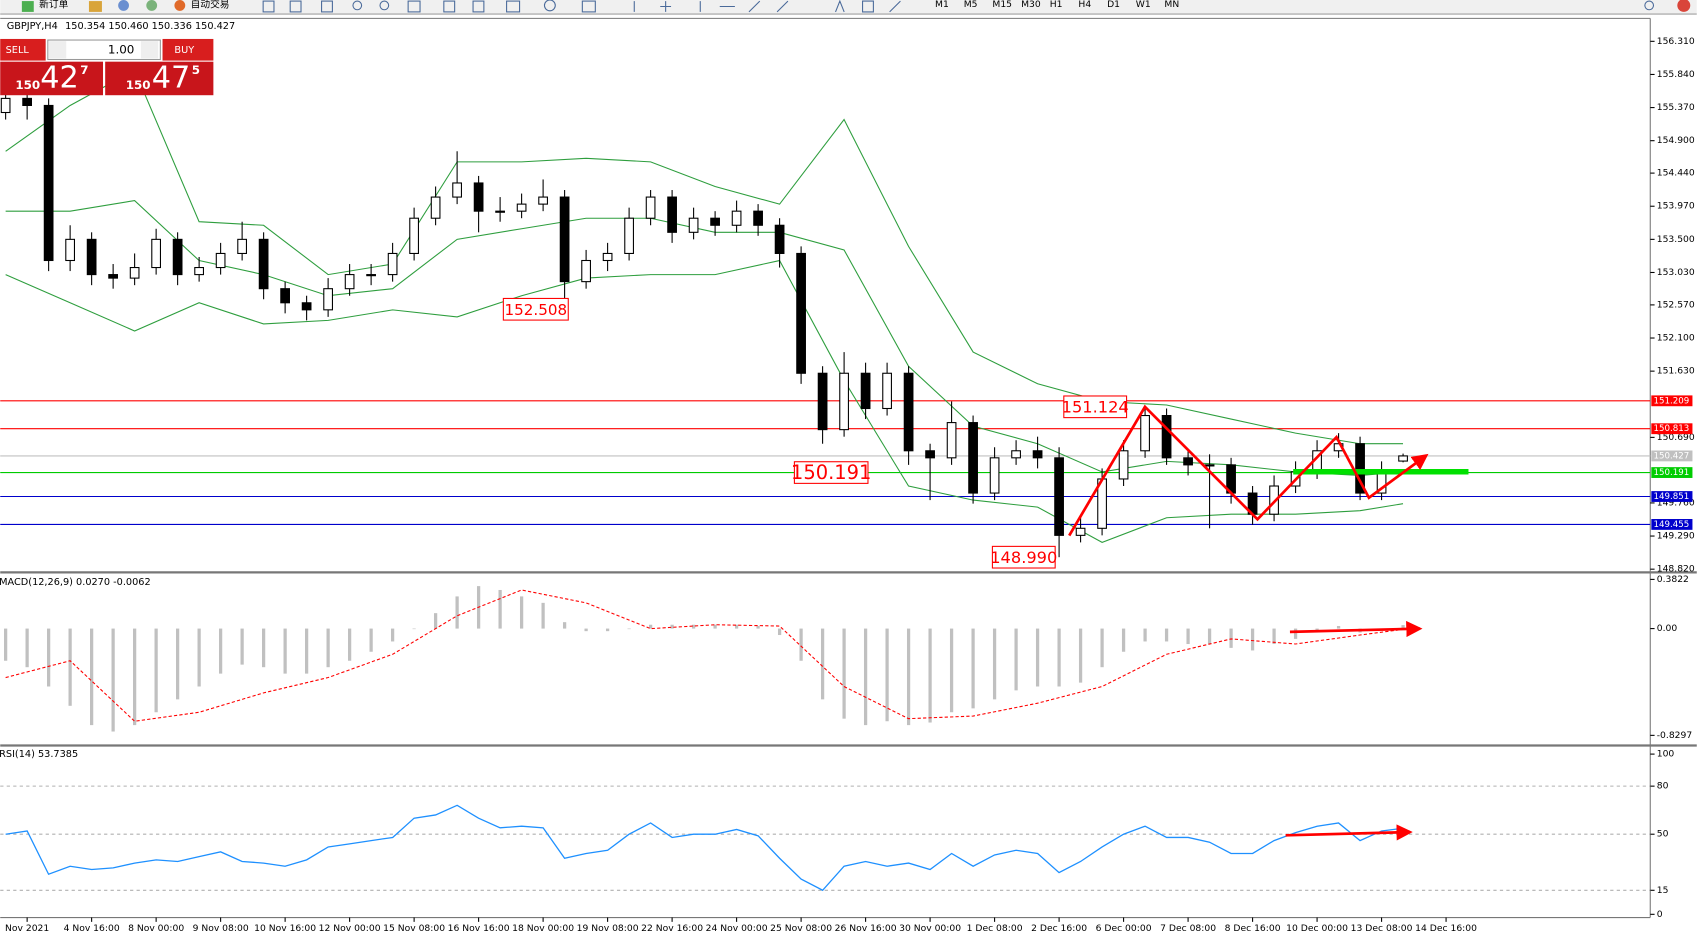  I want to click on bid-price, so click(52, 78).